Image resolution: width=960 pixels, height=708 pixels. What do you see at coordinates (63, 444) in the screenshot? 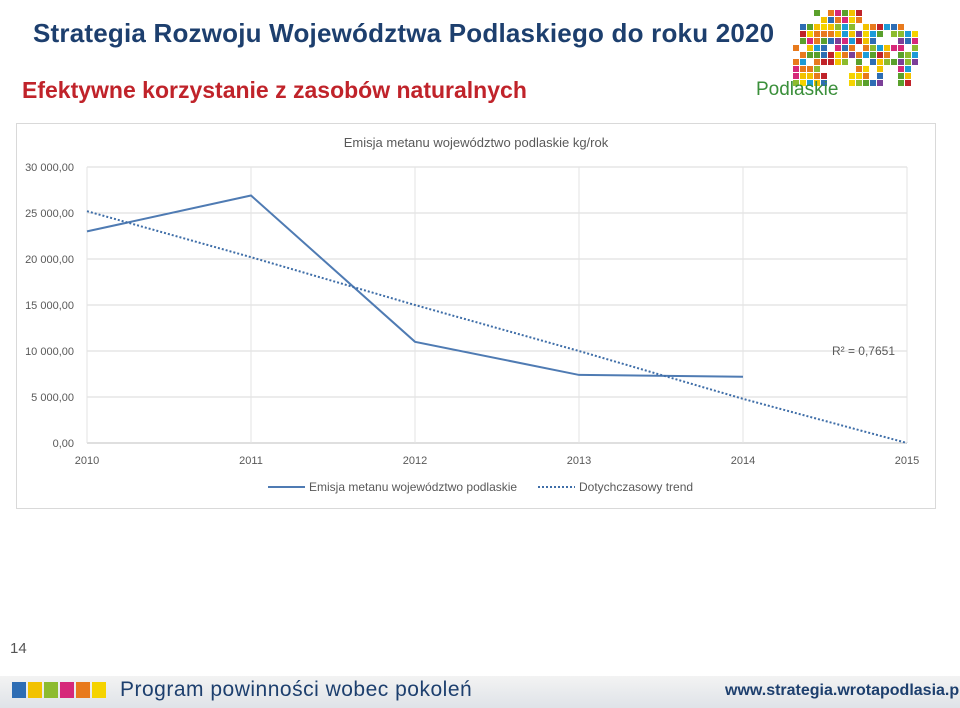
I see `y-tick-label: 0,00` at bounding box center [63, 444].